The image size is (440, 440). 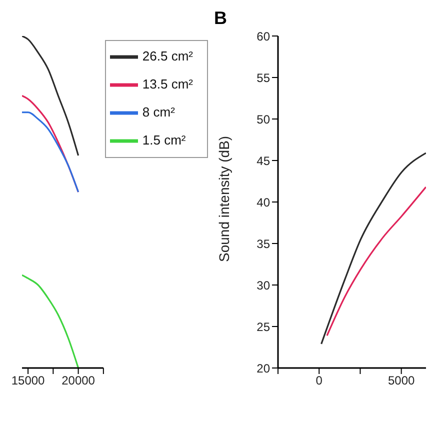 What do you see at coordinates (158, 112) in the screenshot?
I see `legend-label: 8 cm²` at bounding box center [158, 112].